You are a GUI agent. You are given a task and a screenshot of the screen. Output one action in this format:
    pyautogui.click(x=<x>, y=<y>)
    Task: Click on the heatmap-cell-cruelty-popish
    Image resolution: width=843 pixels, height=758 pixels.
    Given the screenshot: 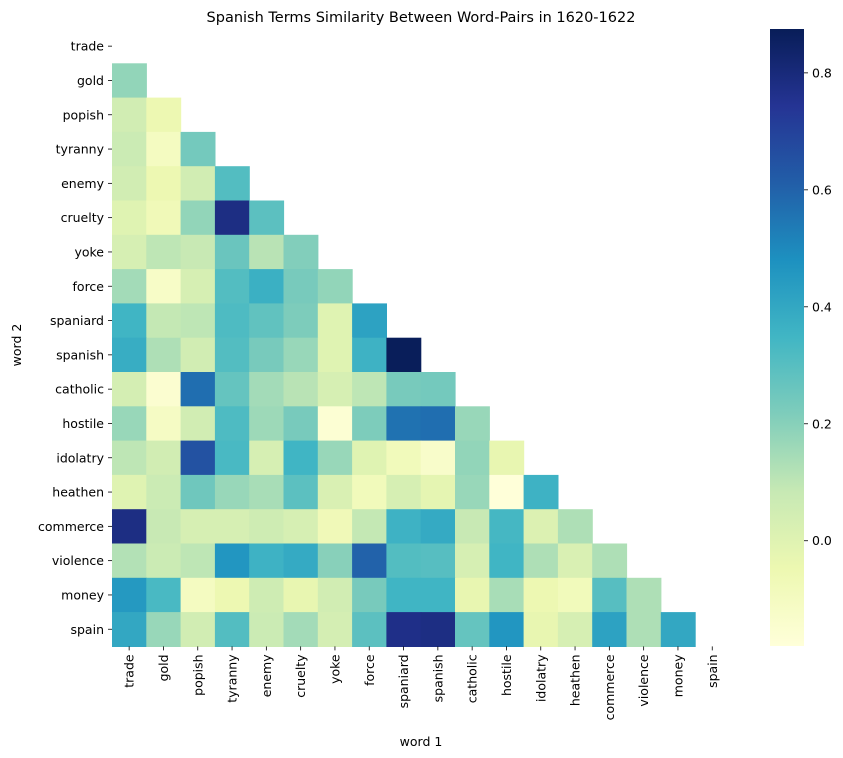 What is the action you would take?
    pyautogui.click(x=198, y=218)
    